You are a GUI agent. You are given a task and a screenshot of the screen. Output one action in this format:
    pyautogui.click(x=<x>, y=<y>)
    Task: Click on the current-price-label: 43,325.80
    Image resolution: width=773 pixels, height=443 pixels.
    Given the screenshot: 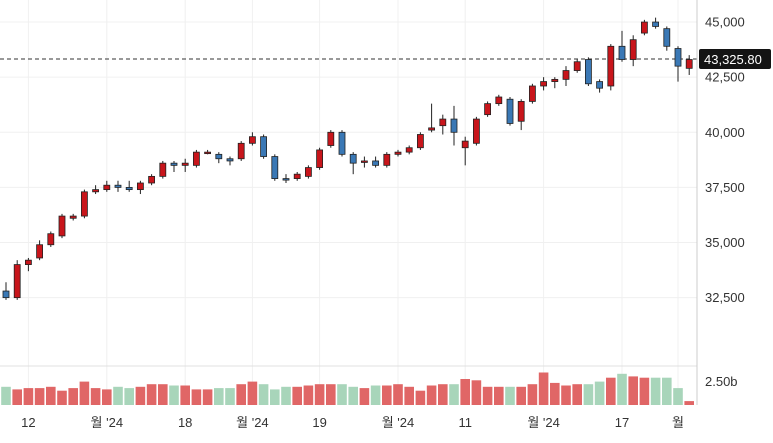 What is the action you would take?
    pyautogui.click(x=735, y=58)
    